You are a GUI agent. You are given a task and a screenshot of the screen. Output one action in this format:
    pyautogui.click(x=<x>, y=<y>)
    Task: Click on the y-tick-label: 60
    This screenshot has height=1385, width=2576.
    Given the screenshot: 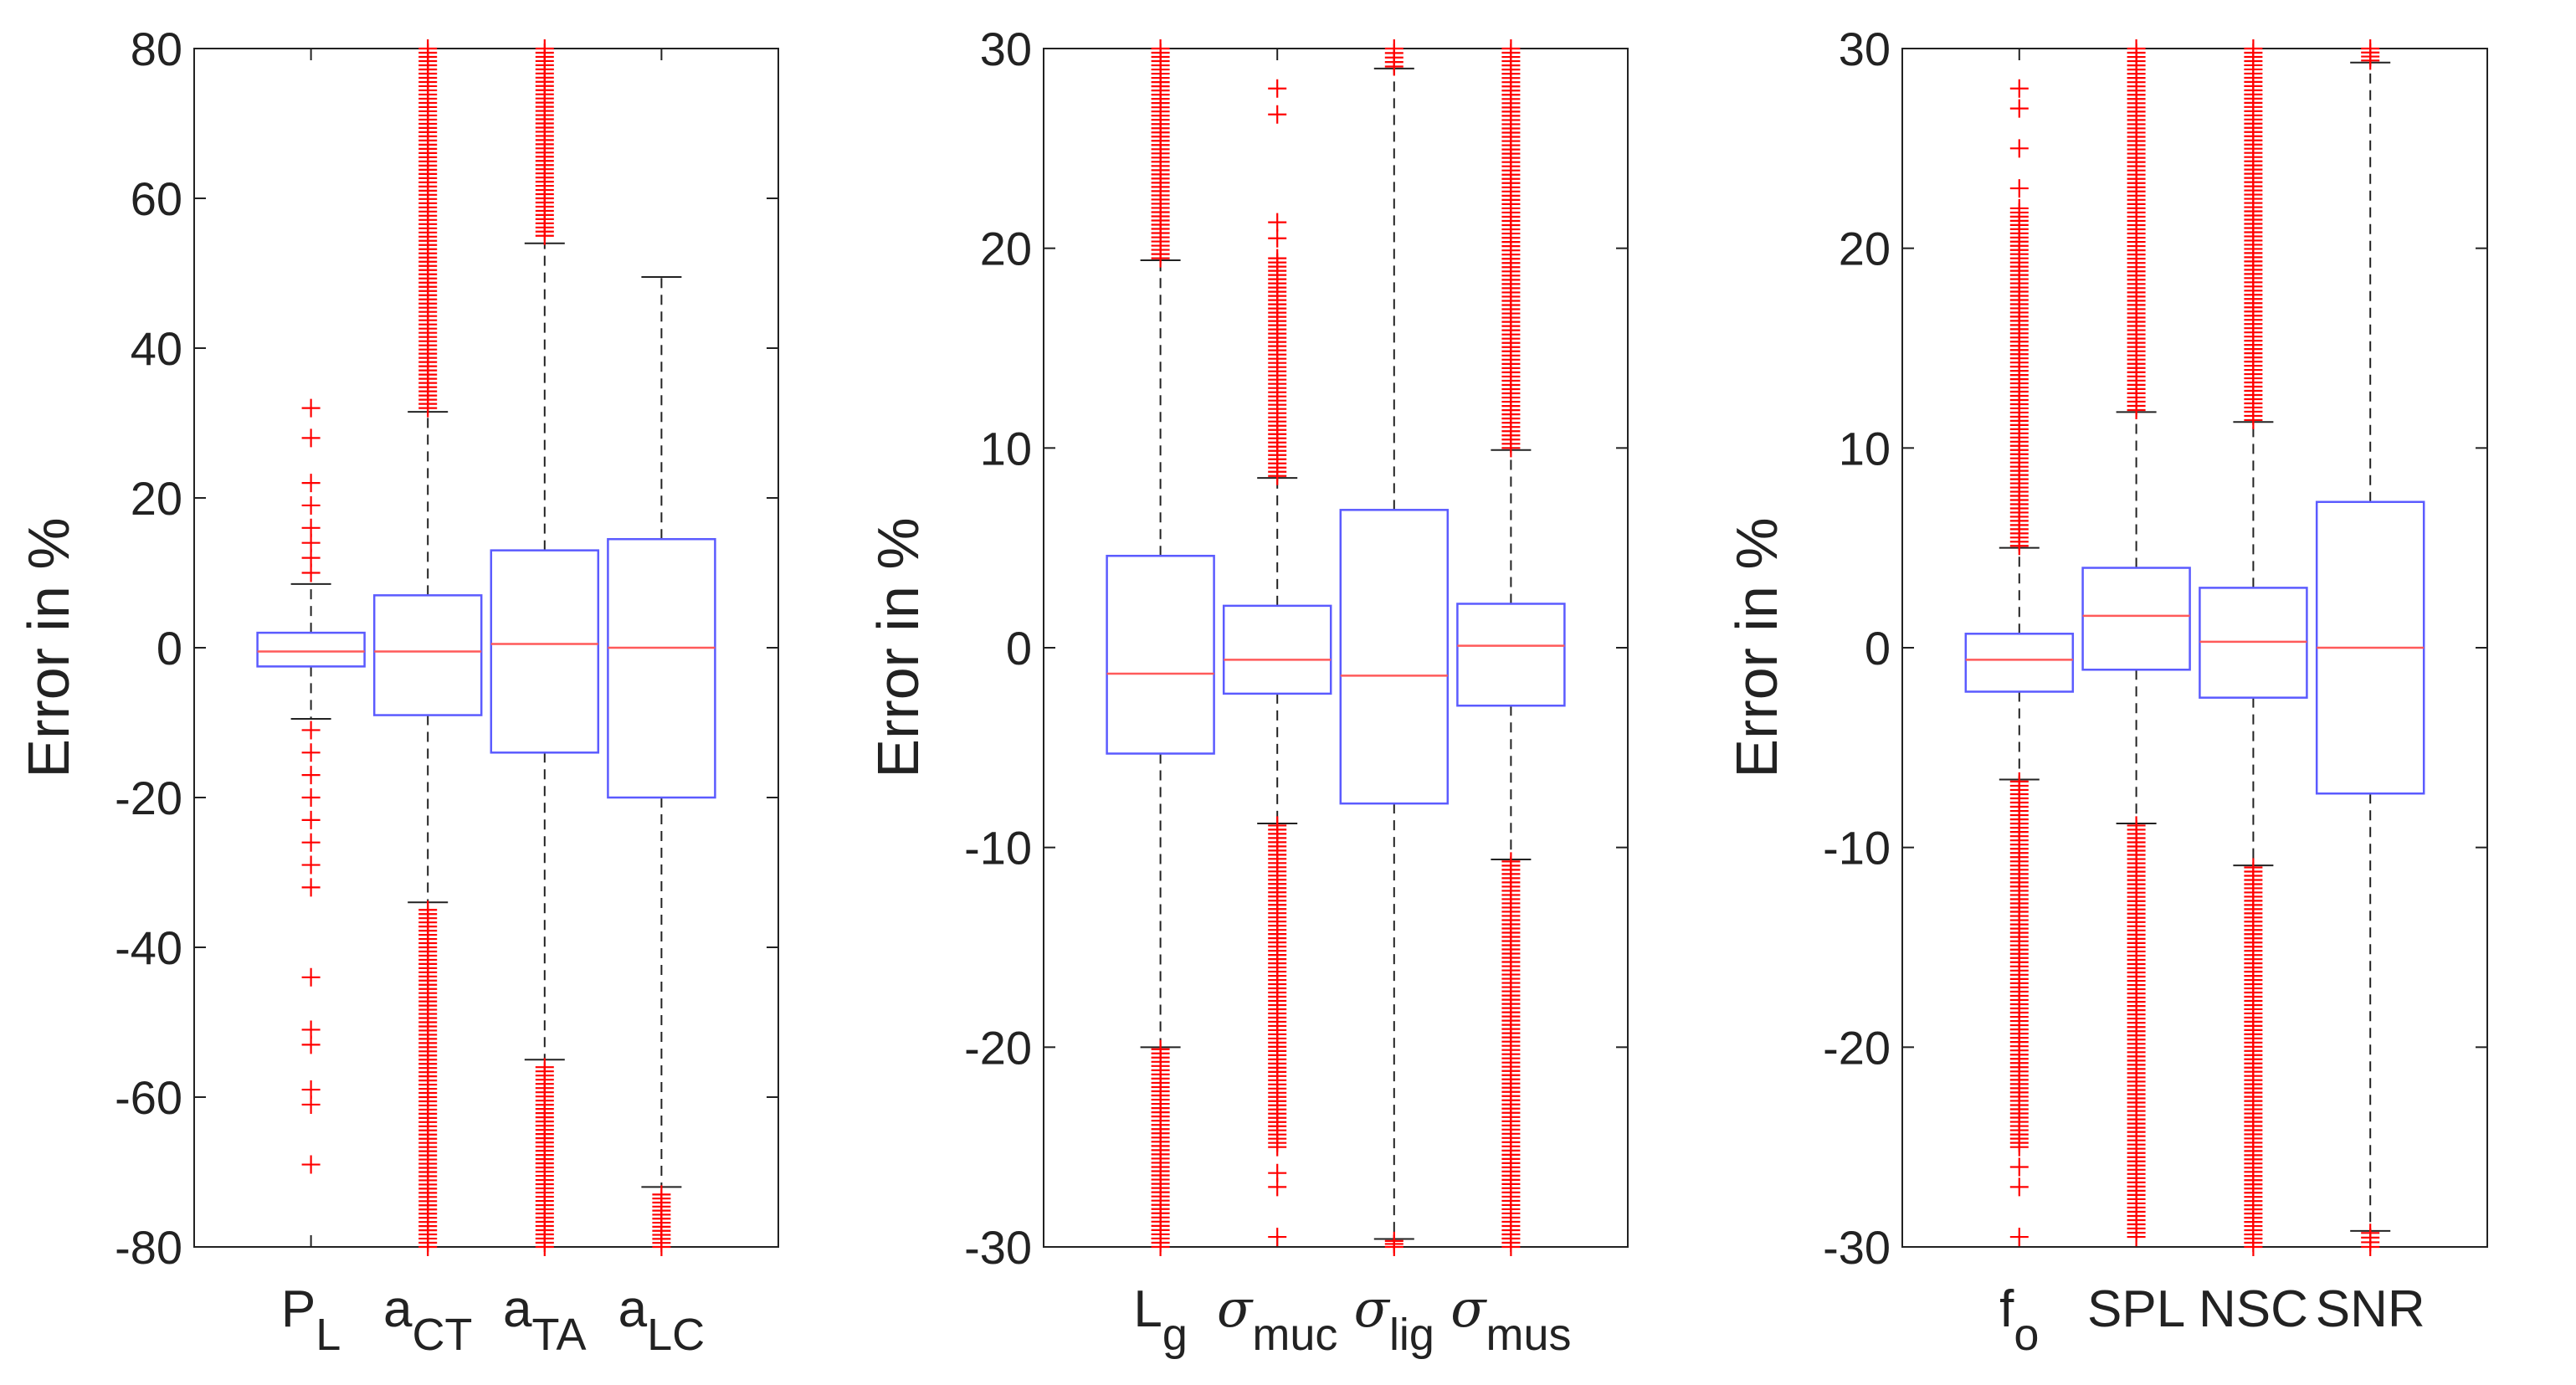 What is the action you would take?
    pyautogui.click(x=156, y=199)
    